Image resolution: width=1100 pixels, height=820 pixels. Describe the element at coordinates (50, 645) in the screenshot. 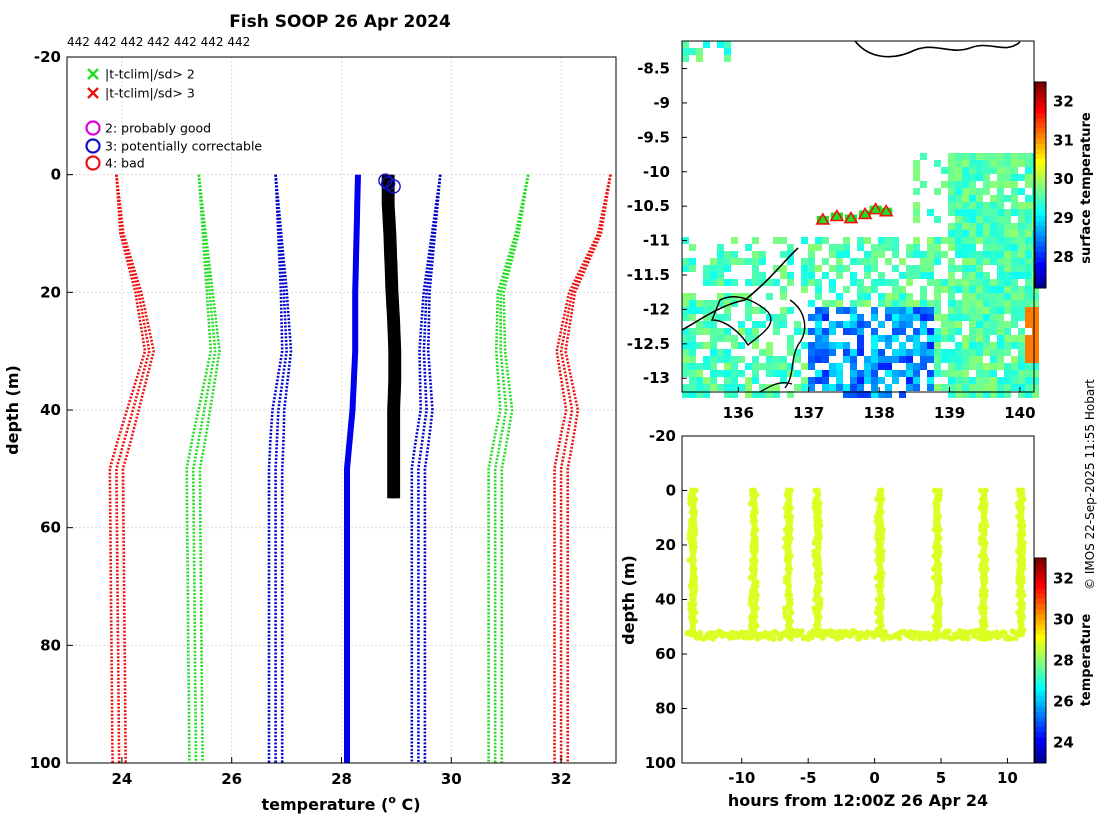

I see `profile-y-tick-label: 80` at that location.